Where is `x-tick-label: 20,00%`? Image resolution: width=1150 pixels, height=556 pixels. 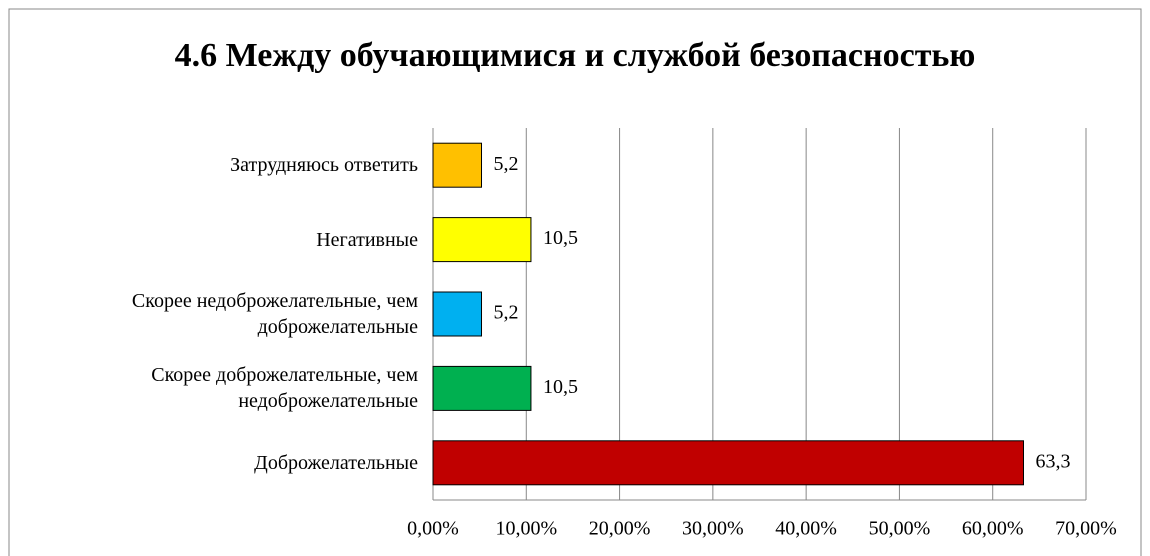
x-tick-label: 20,00% is located at coordinates (620, 529).